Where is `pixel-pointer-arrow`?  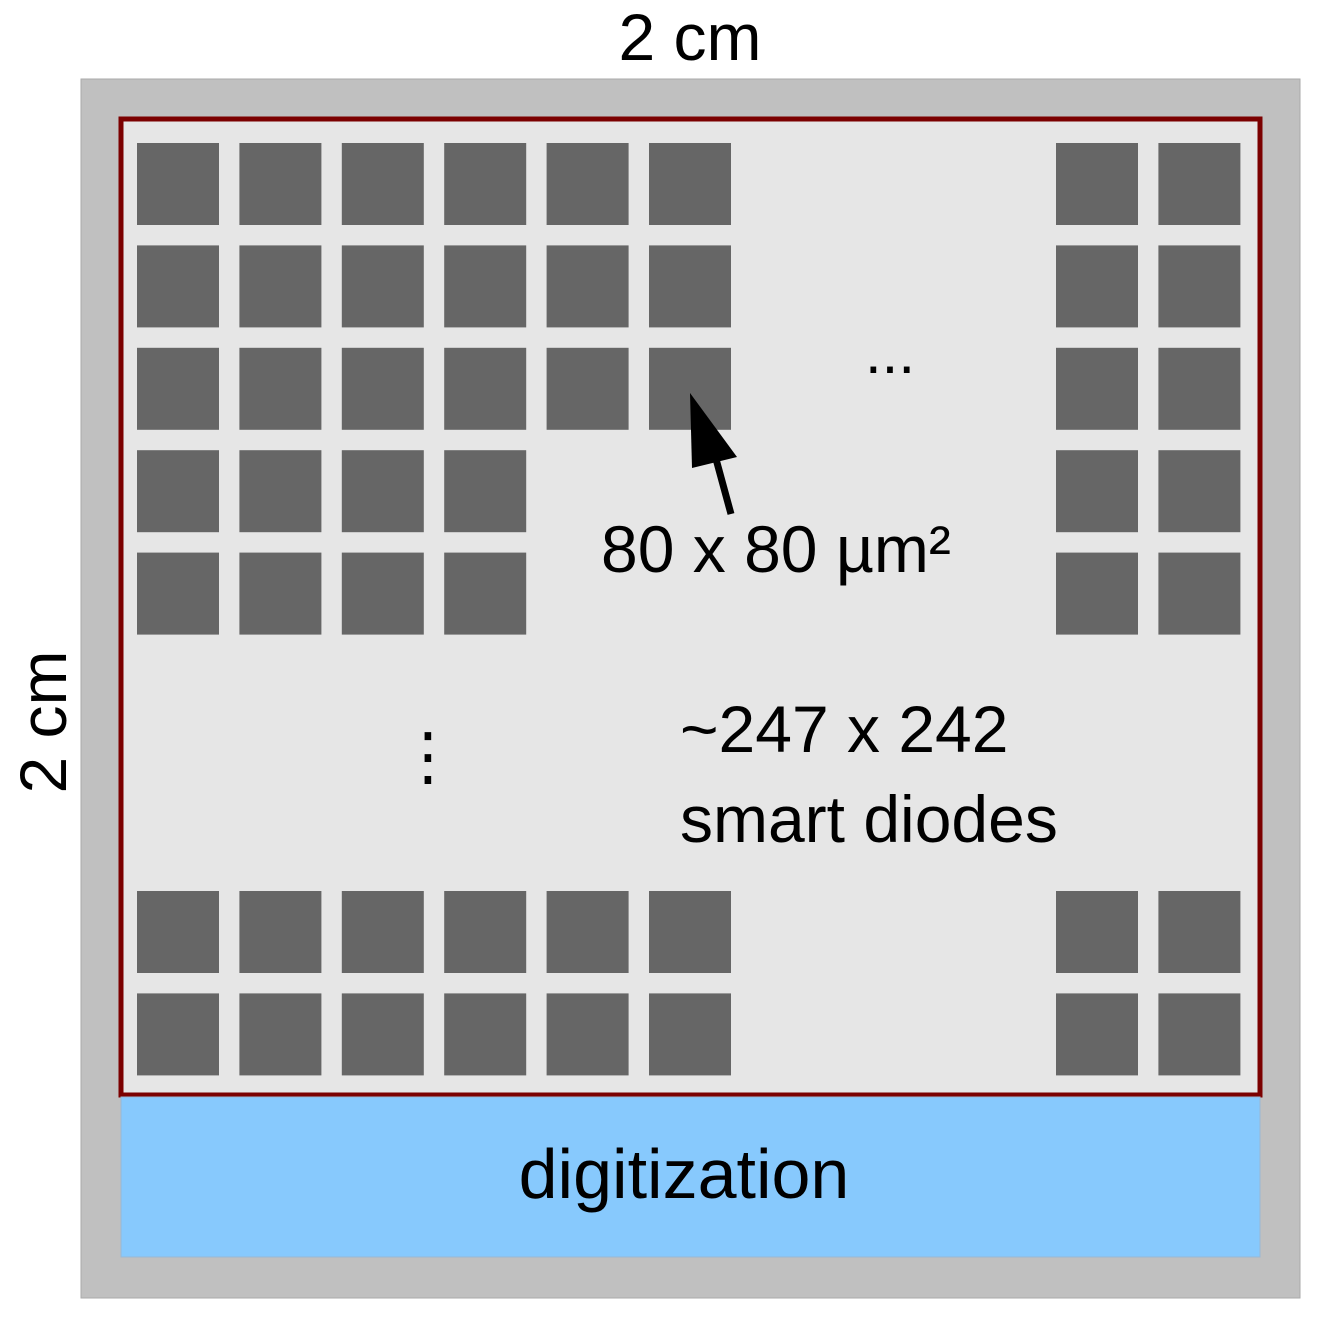
pixel-pointer-arrow is located at coordinates (713, 454).